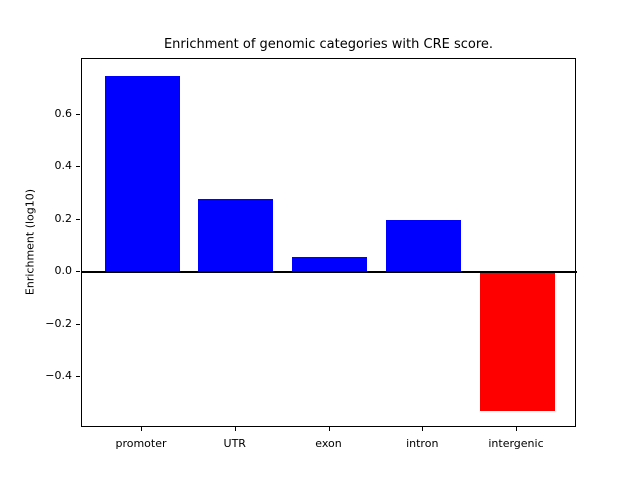  I want to click on bar-intergenic, so click(517, 342).